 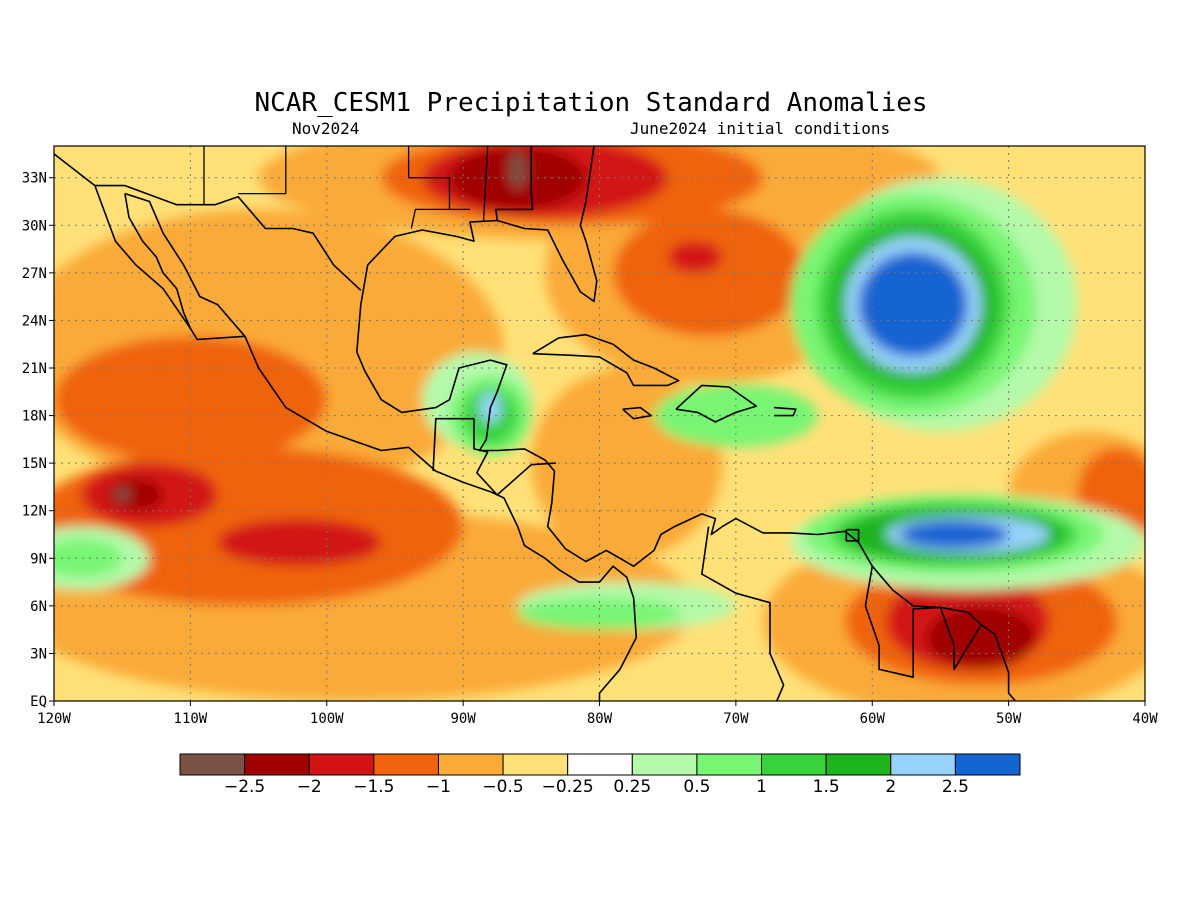 I want to click on colorbar: −2.5 −2 −1.5 −1 −0.5 −0.25 0.25 0.5 1 1.5 2 2.5, so click(x=600, y=775).